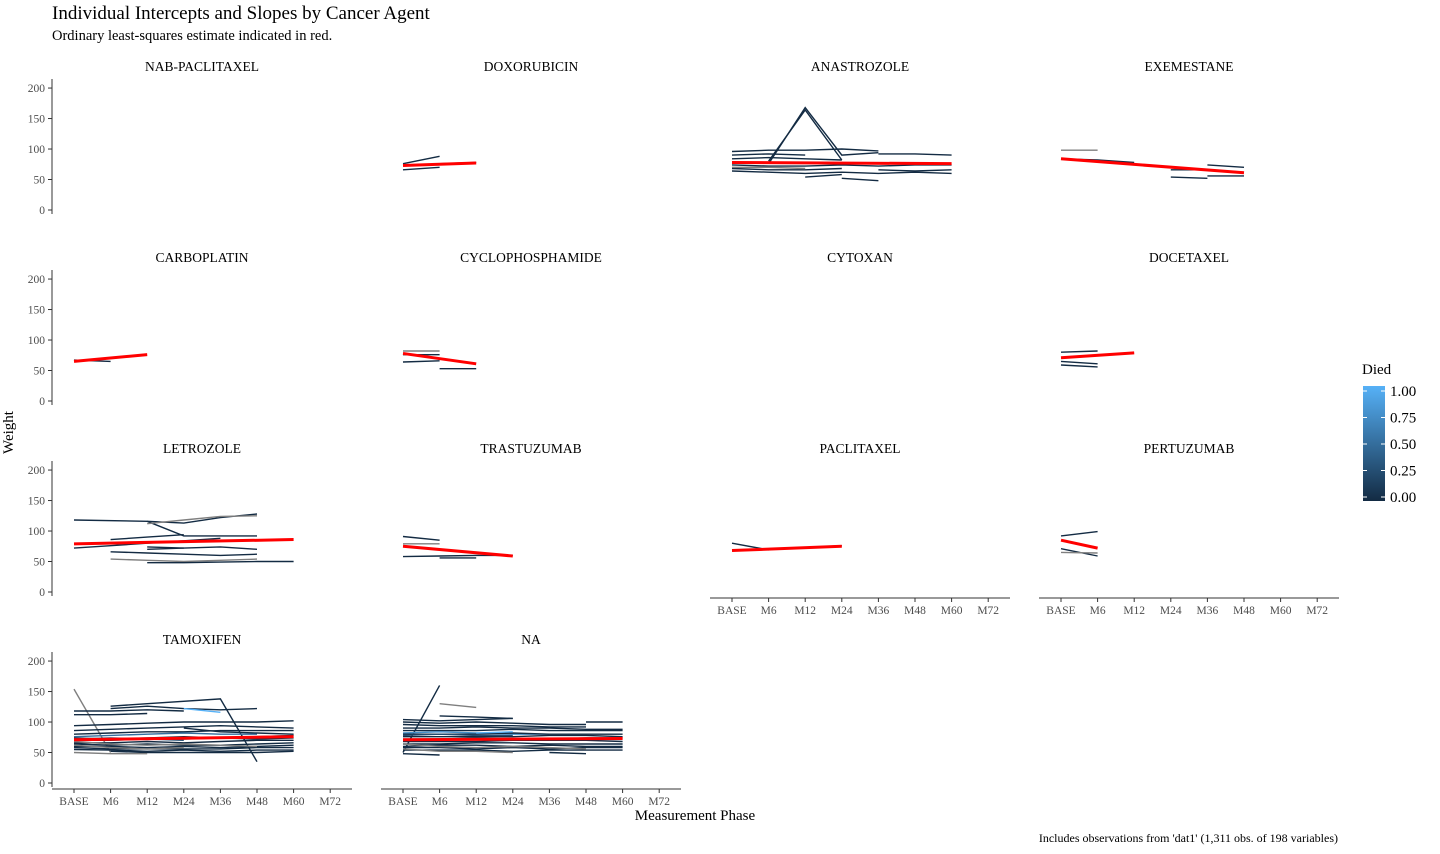 The height and width of the screenshot is (854, 1440). I want to click on facet-panel: DOCETAXEL, so click(1144, 309).